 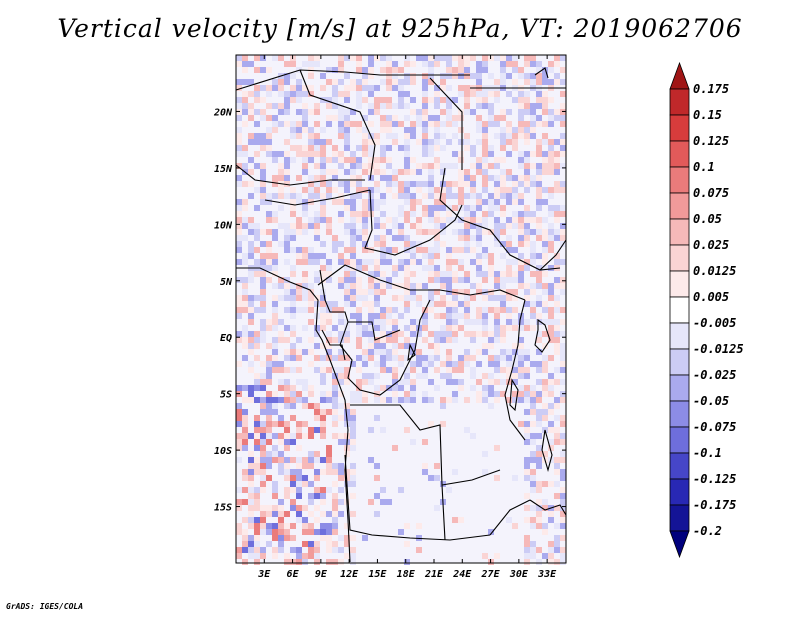 What do you see at coordinates (519, 574) in the screenshot?
I see `lon-tick-label: 30E` at bounding box center [519, 574].